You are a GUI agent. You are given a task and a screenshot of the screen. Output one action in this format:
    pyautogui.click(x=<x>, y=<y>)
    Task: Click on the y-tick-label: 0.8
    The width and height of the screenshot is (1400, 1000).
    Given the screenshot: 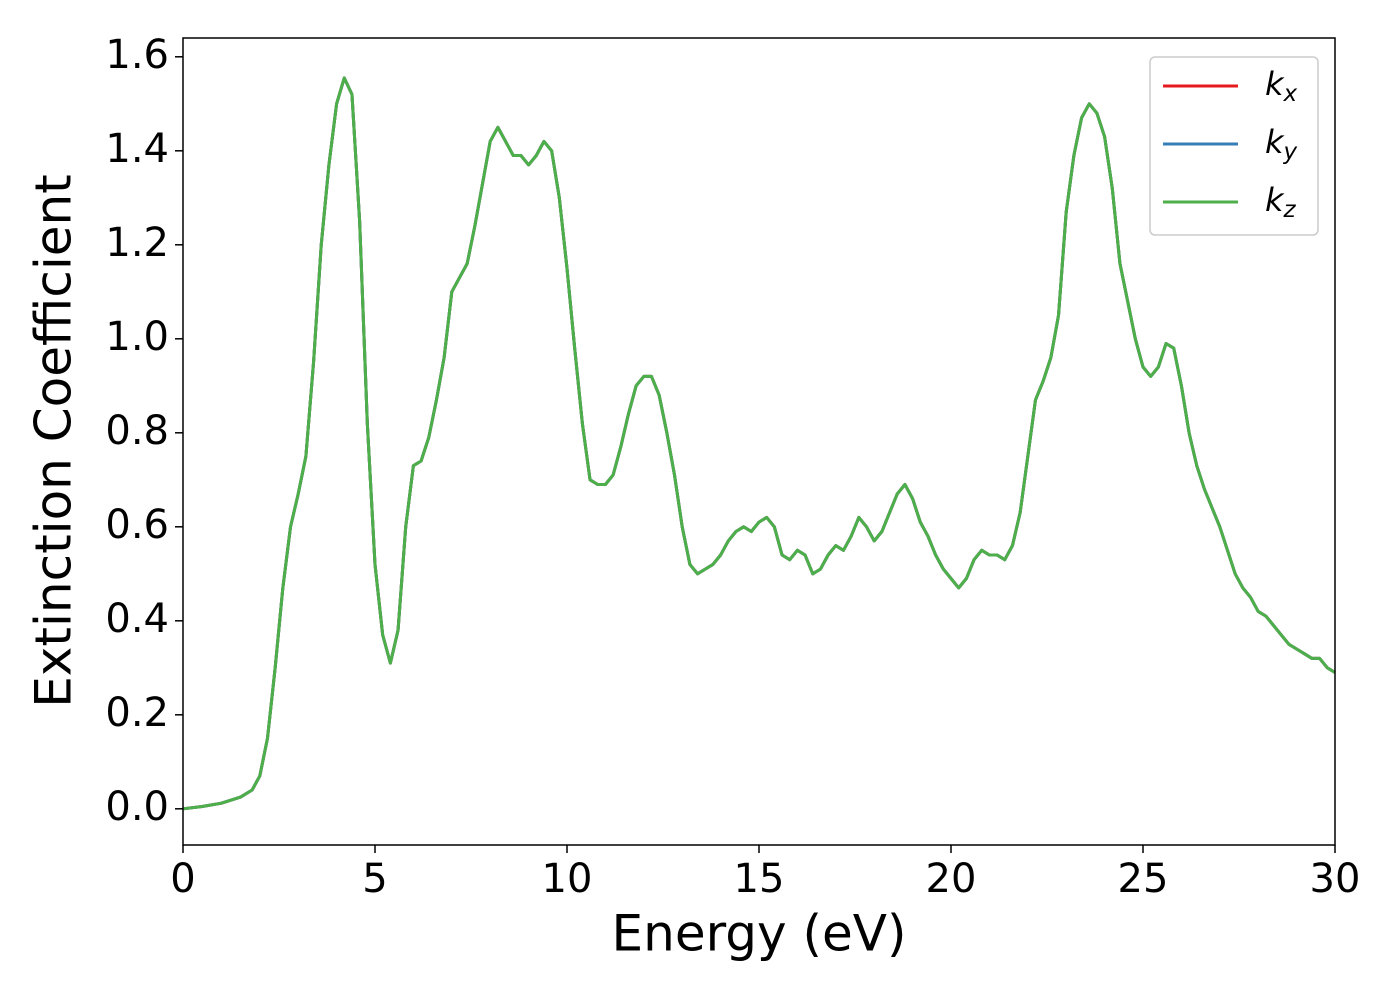 What is the action you would take?
    pyautogui.click(x=137, y=431)
    